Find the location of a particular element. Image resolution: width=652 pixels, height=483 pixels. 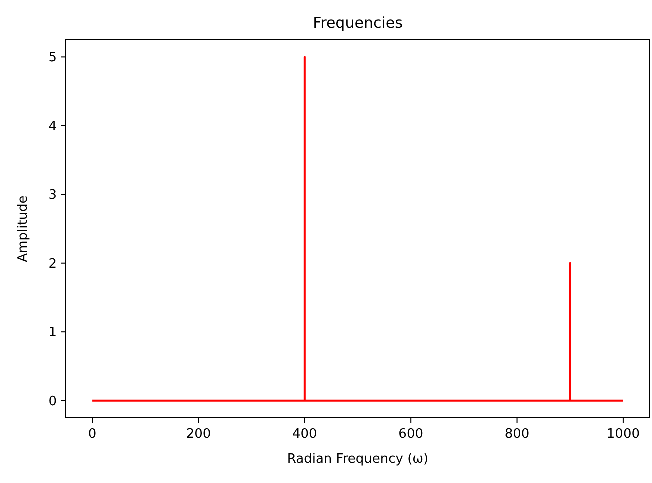

x-tick-label: 200 is located at coordinates (199, 434).